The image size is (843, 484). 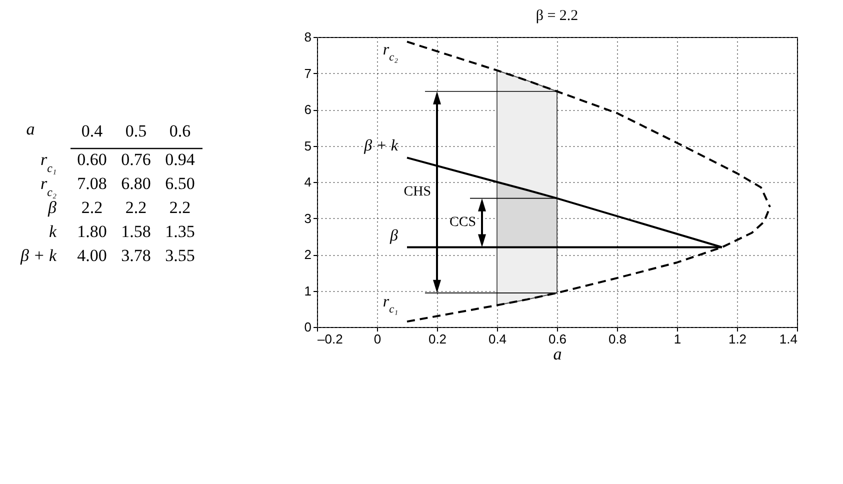 What do you see at coordinates (308, 73) in the screenshot?
I see `y-tick-label: 7` at bounding box center [308, 73].